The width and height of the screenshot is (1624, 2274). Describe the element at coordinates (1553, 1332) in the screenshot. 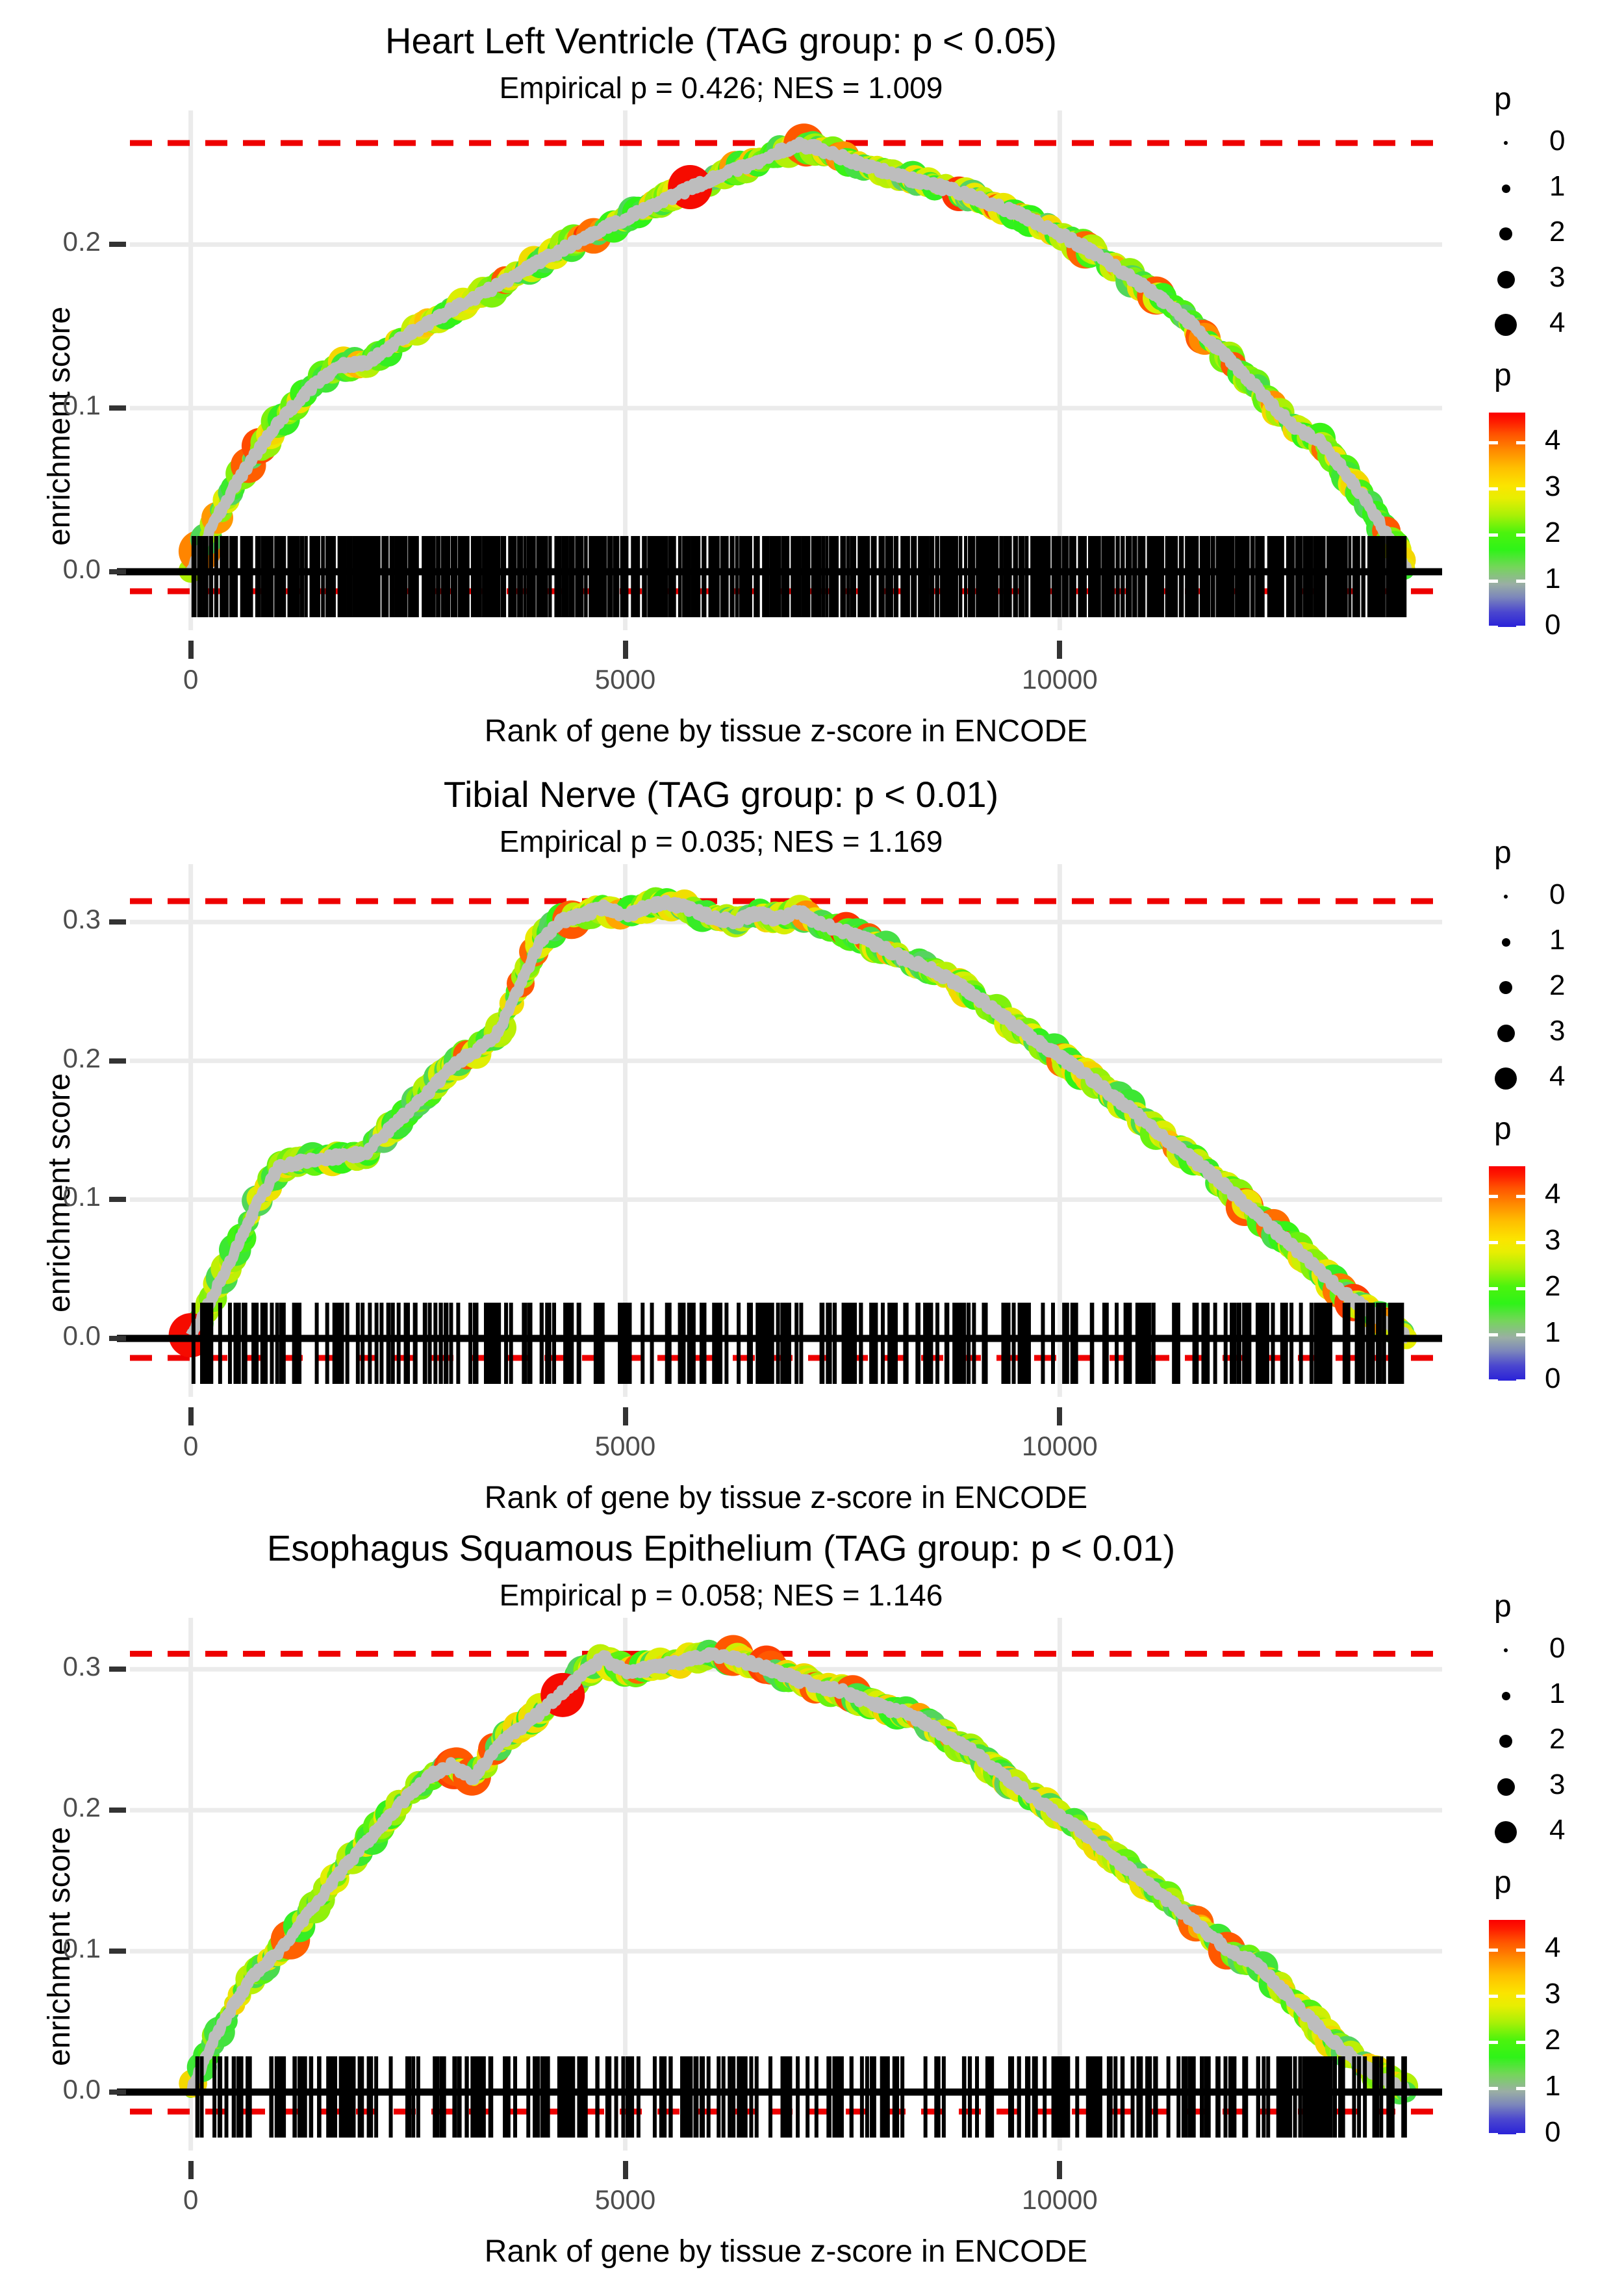

I see `color-legend-value: 1` at that location.